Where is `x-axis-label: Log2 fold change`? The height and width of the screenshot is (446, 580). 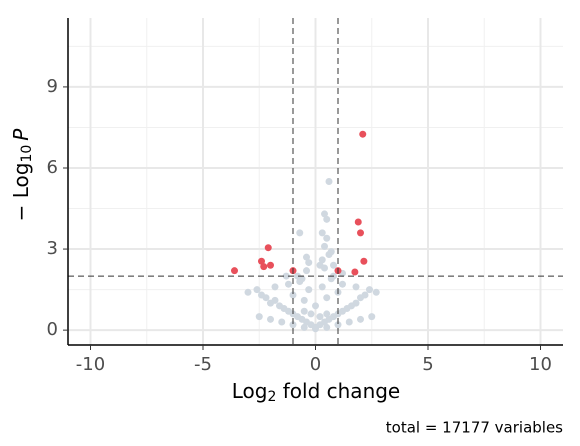 x-axis-label: Log2 fold change is located at coordinates (316, 392).